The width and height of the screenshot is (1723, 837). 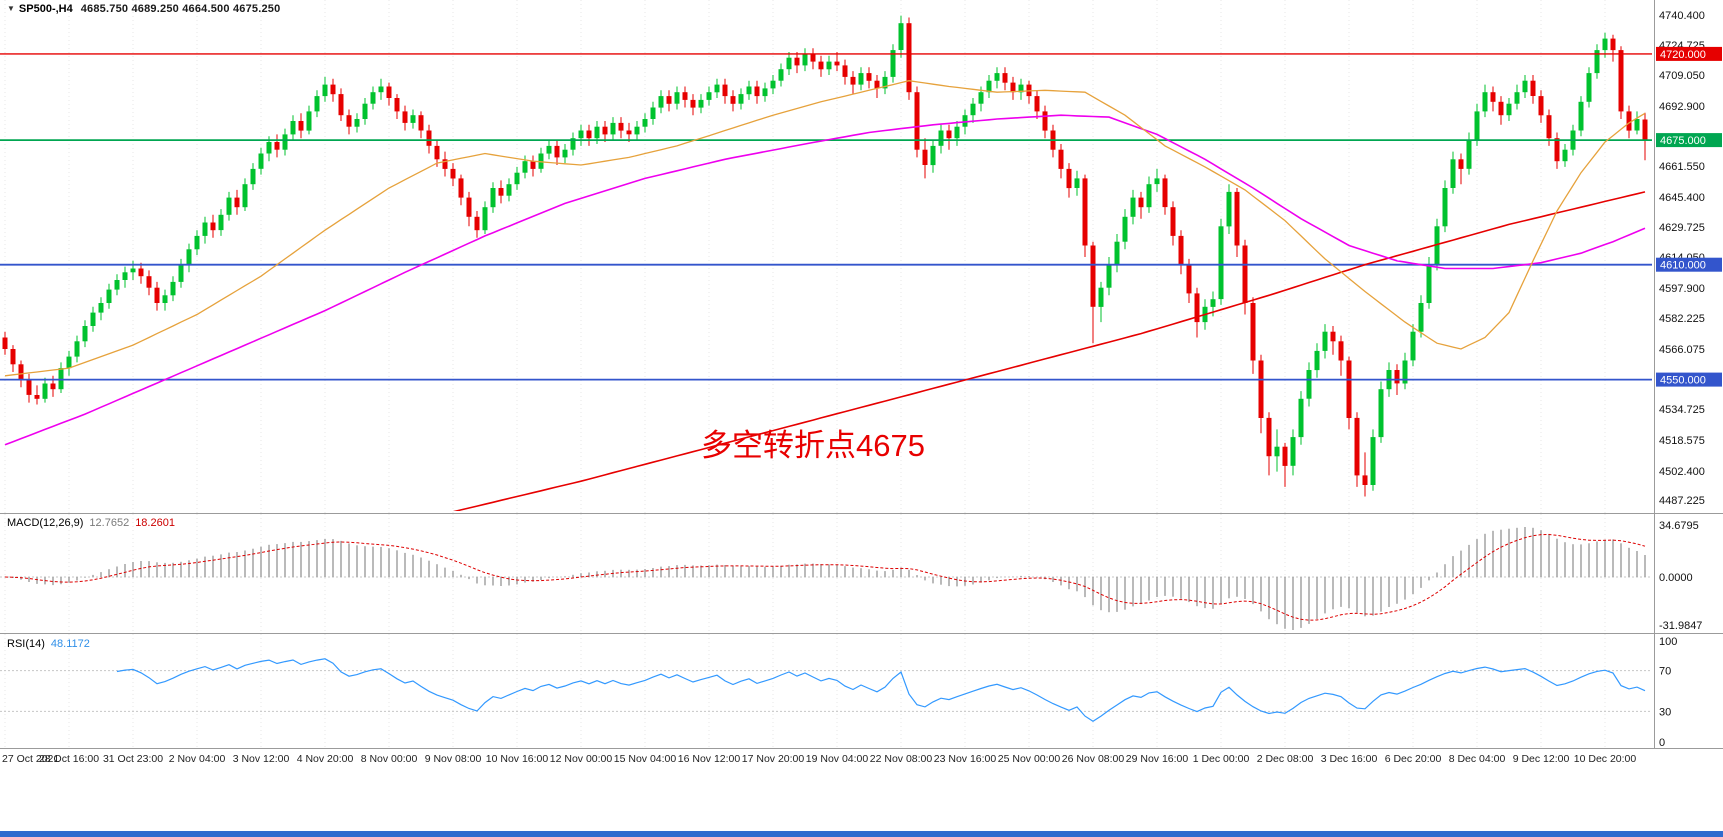 I want to click on svg-text: 10 Nov 16:00, so click(x=517, y=759).